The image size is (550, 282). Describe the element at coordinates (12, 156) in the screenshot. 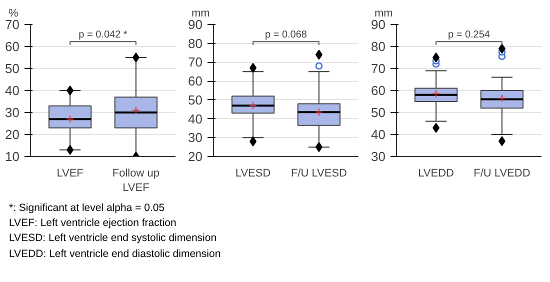

I see `y-tick-label: 10` at that location.